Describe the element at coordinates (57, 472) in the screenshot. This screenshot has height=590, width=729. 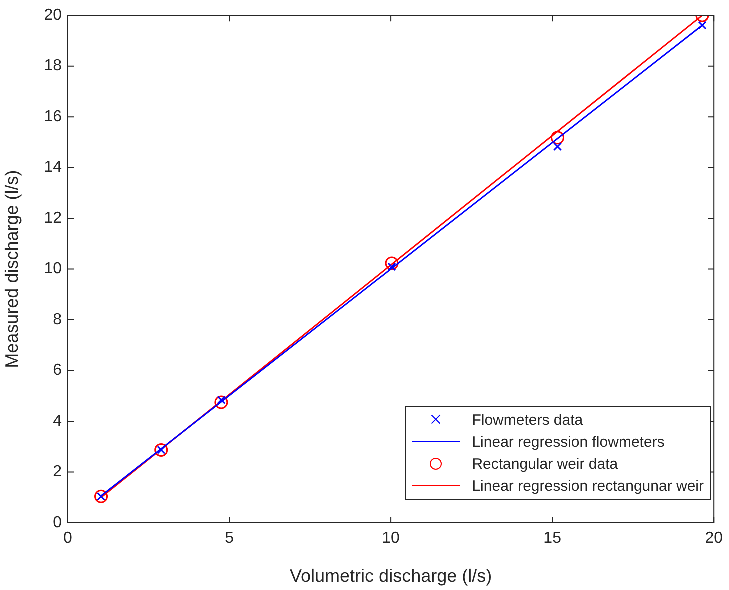
I see `y-tick-label: 2` at that location.